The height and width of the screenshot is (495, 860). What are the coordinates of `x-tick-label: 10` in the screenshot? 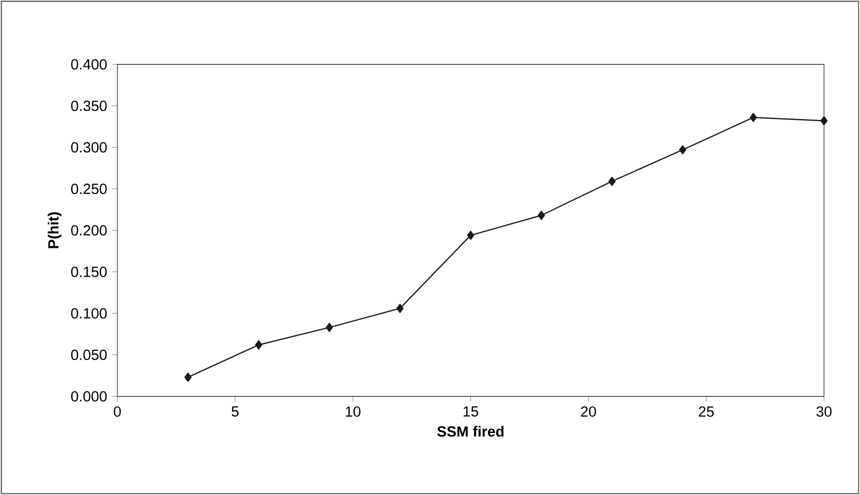 It's located at (353, 411).